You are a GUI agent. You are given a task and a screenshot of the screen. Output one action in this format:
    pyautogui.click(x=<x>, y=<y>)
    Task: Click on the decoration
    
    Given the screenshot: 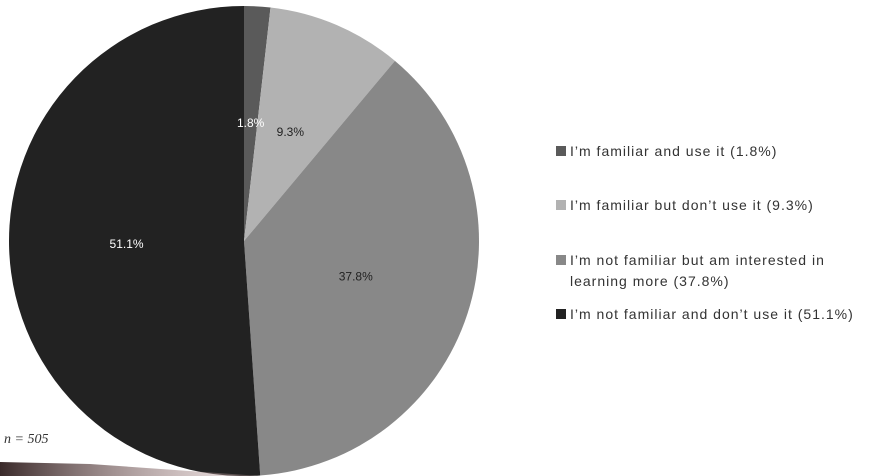 What is the action you would take?
    pyautogui.click(x=130, y=469)
    